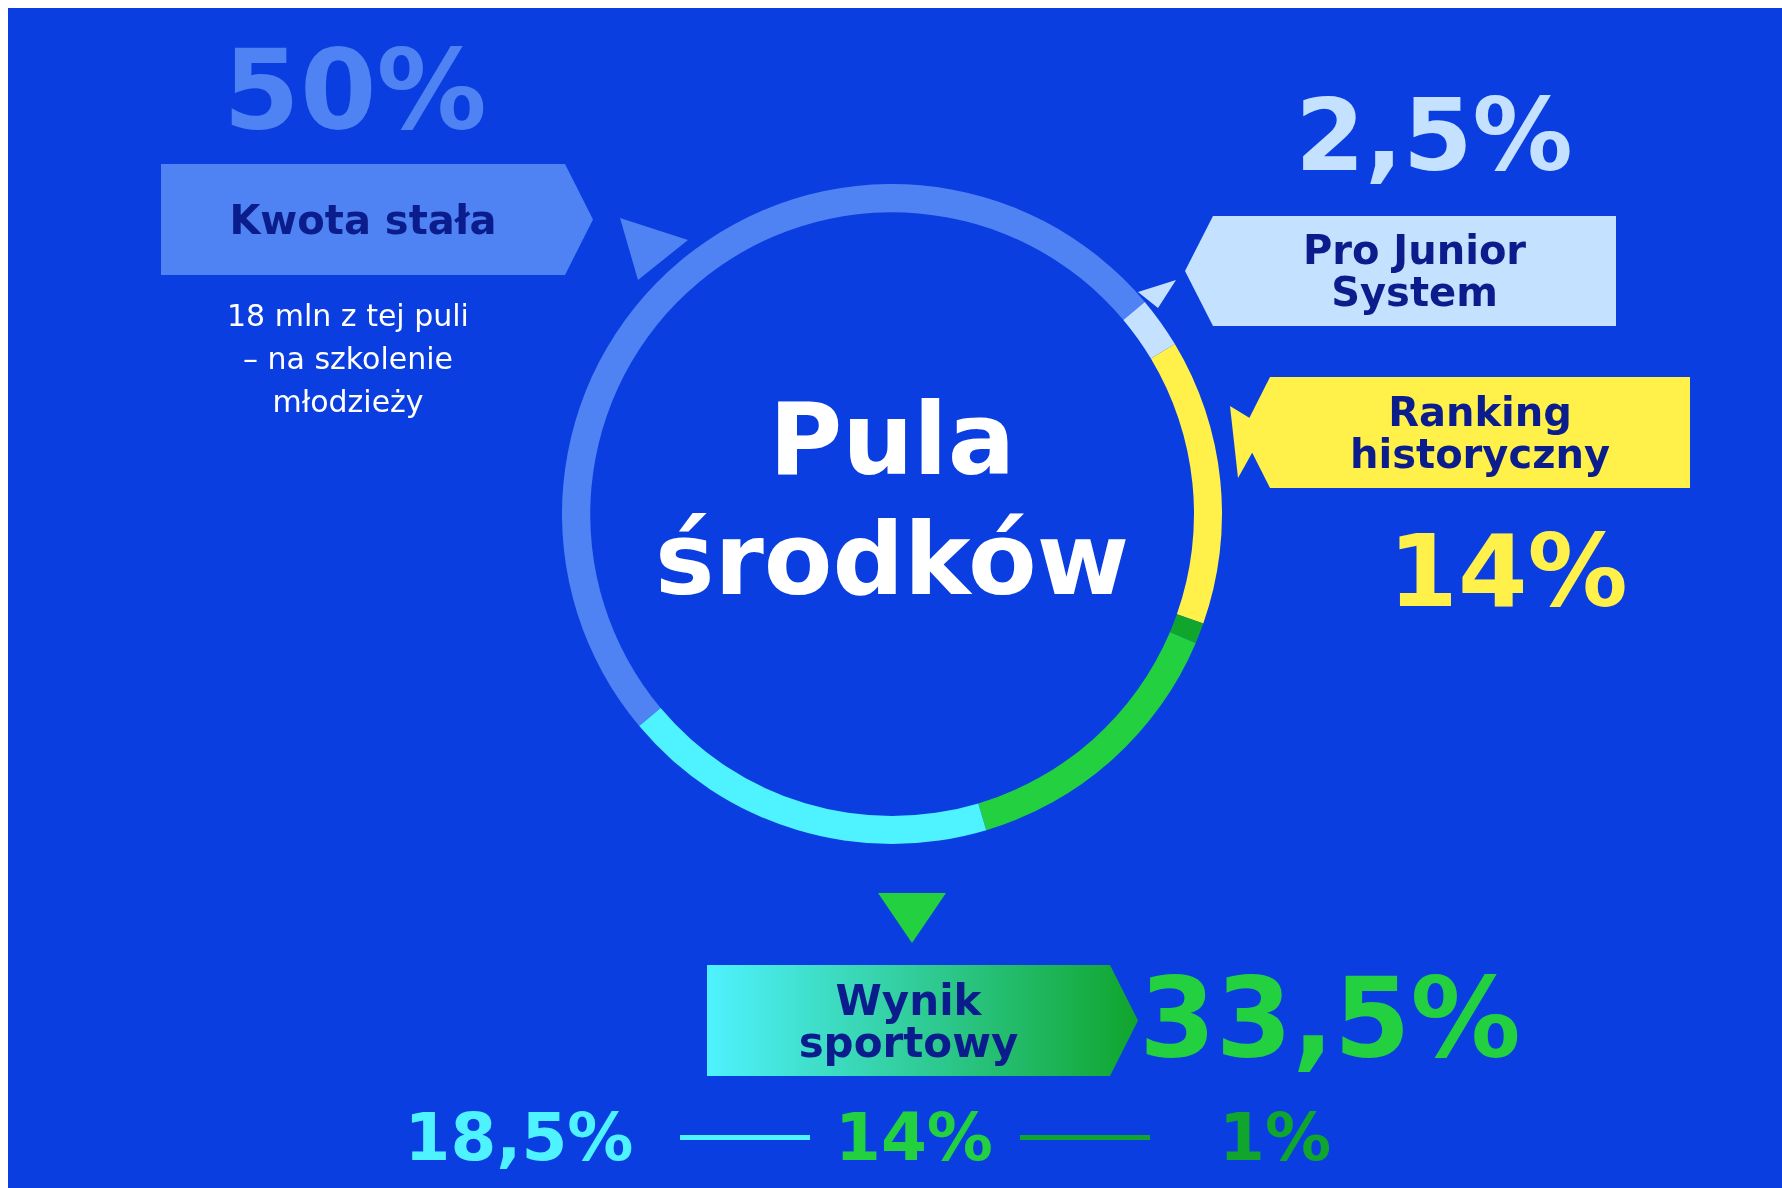 Image resolution: width=1782 pixels, height=1188 pixels. What do you see at coordinates (348, 358) in the screenshot?
I see `text: 18 mln z tej puli – na szkolenie młodzieży` at bounding box center [348, 358].